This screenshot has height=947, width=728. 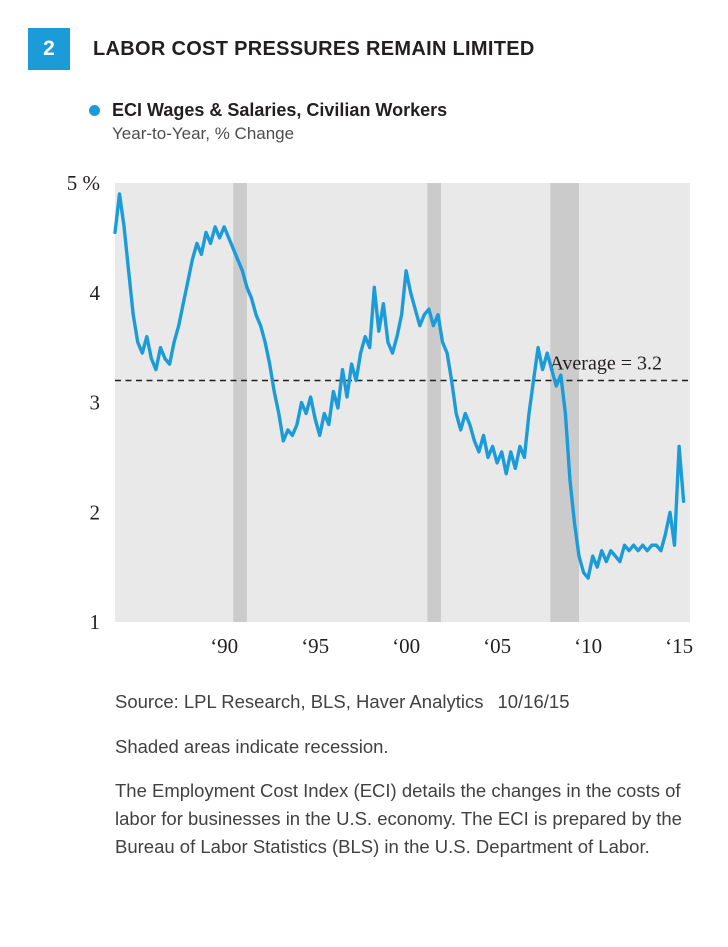 What do you see at coordinates (533, 701) in the screenshot?
I see `source-date: 10/16/15` at bounding box center [533, 701].